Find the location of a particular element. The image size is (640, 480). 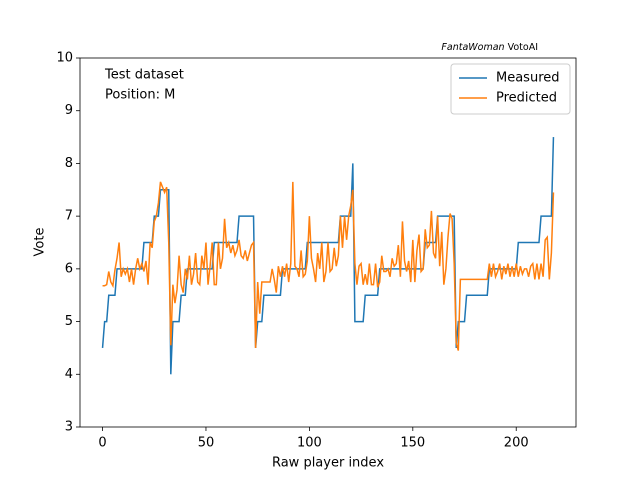

y-tick-label: 4 is located at coordinates (69, 374).